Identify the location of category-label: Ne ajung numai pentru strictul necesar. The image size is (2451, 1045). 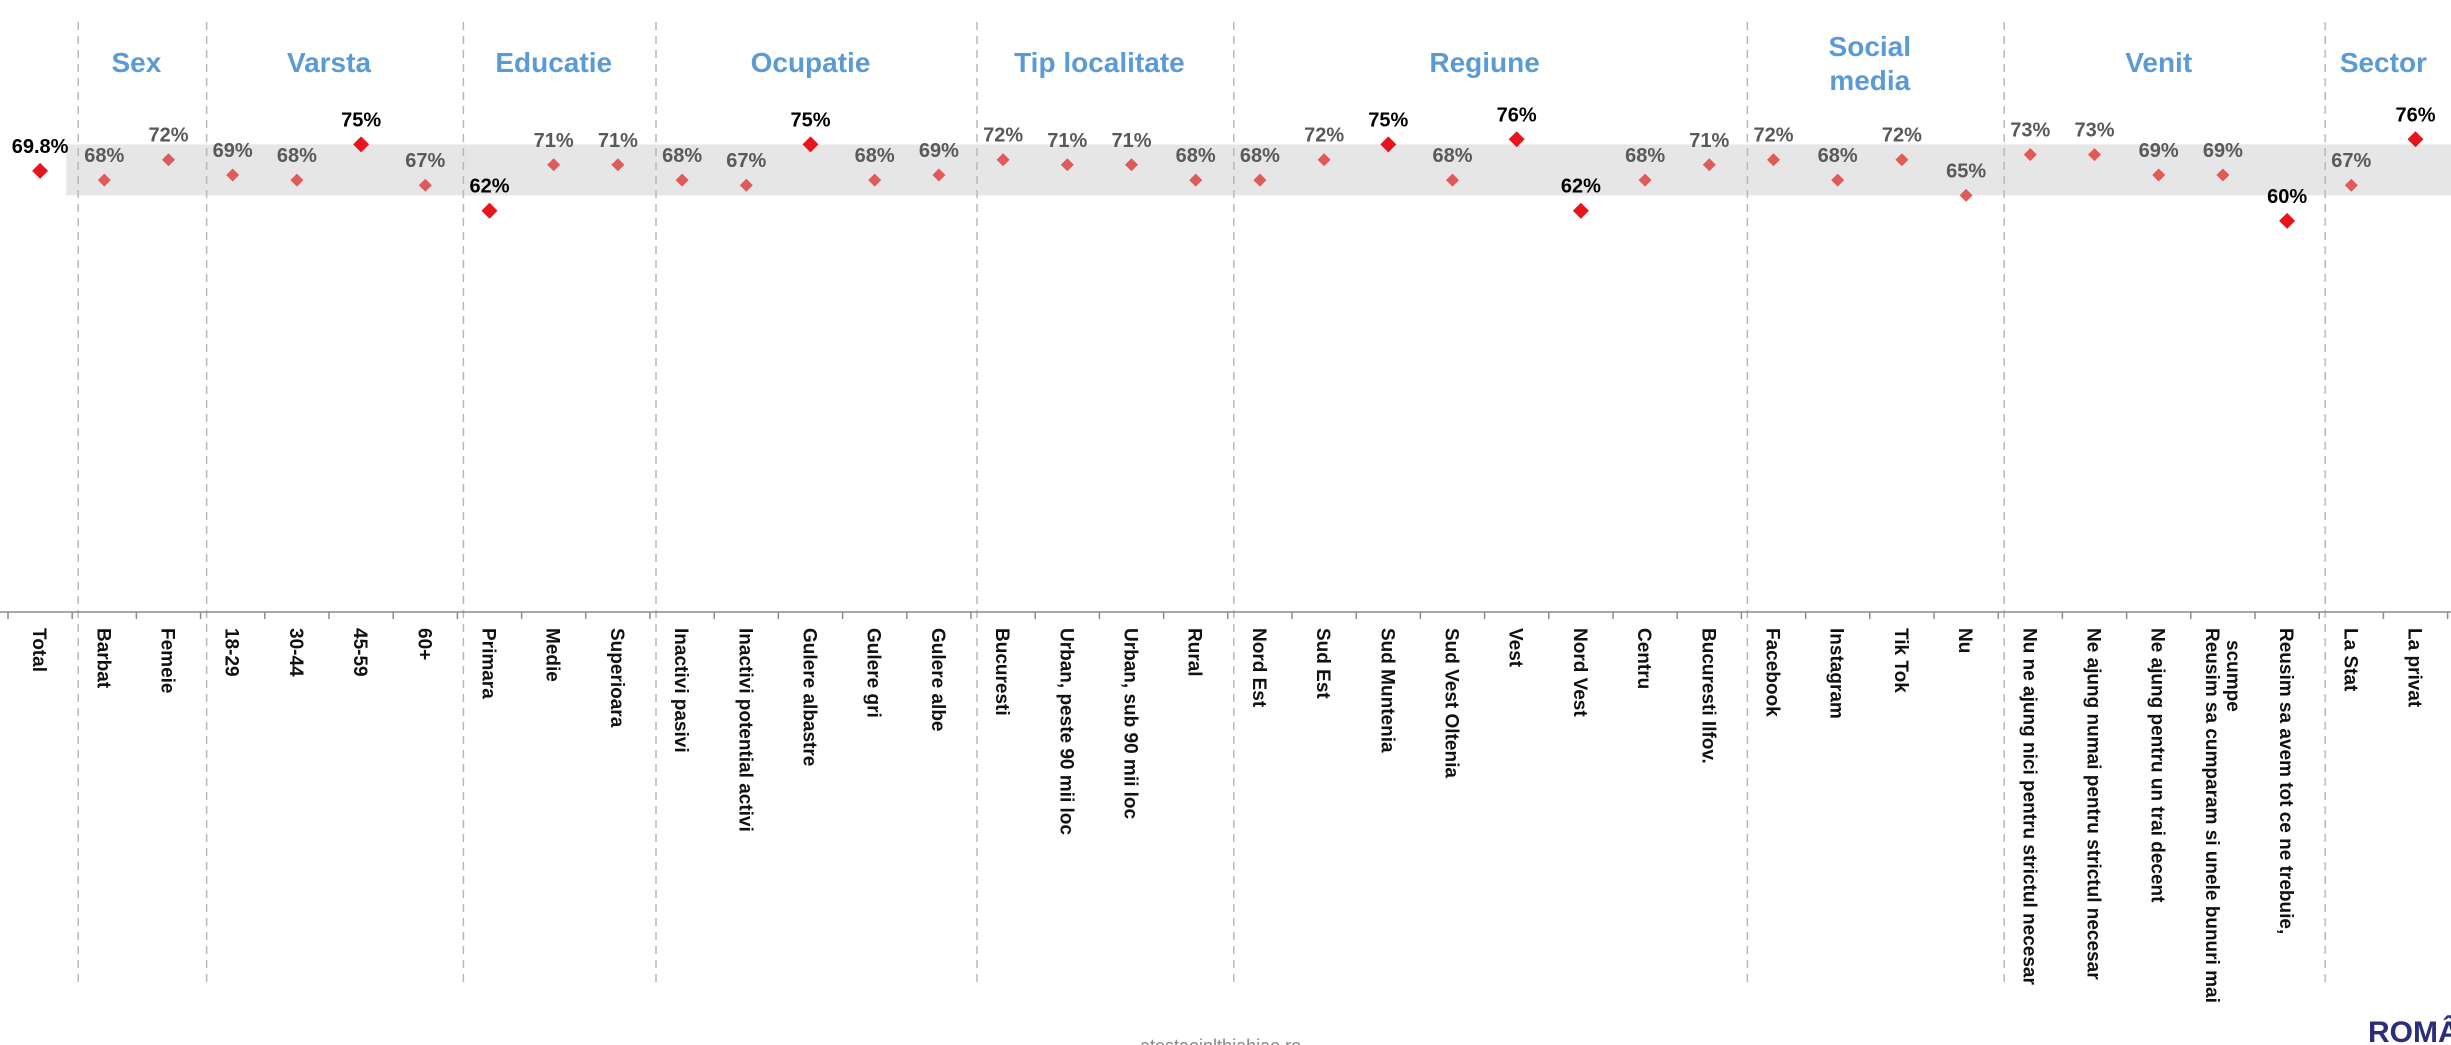
(2093, 804).